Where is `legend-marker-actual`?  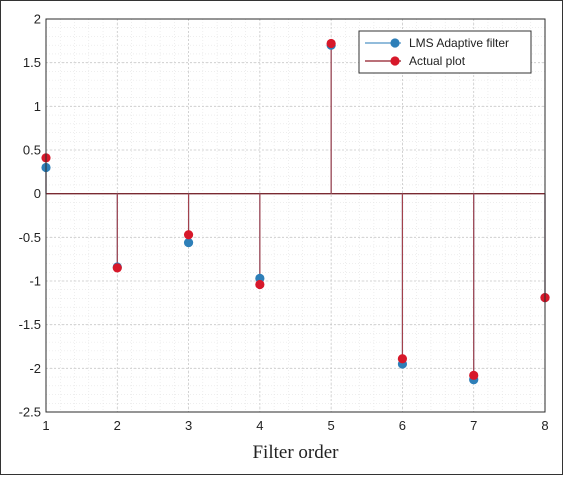
legend-marker-actual is located at coordinates (395, 61).